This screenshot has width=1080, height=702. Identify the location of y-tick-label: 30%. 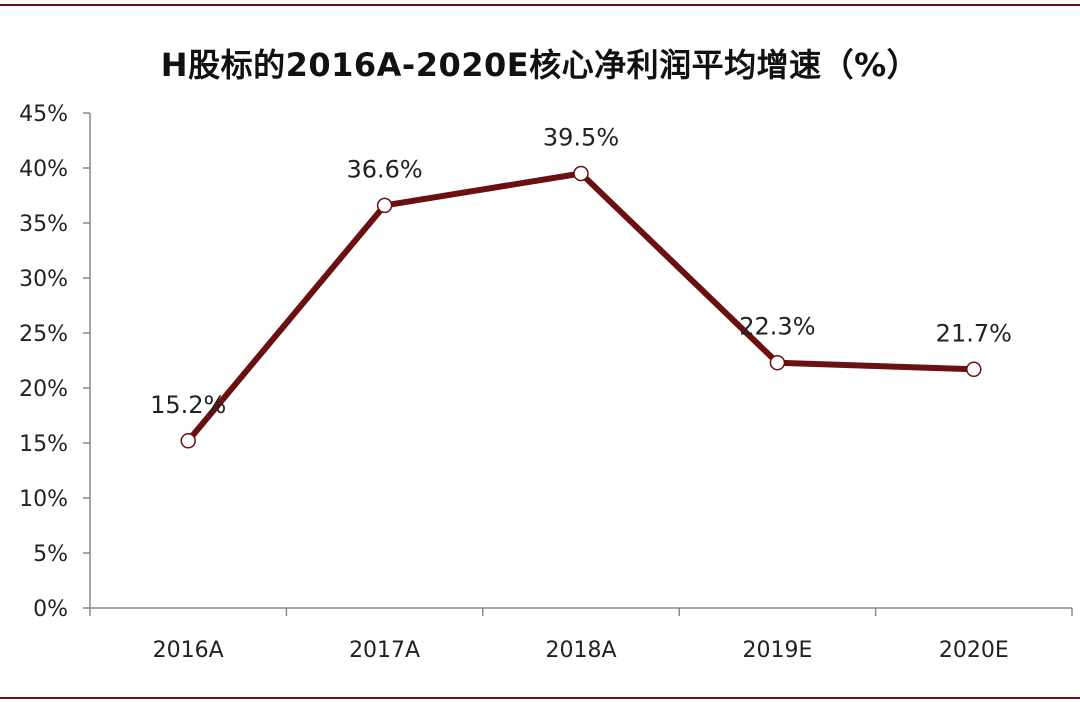
(43, 279).